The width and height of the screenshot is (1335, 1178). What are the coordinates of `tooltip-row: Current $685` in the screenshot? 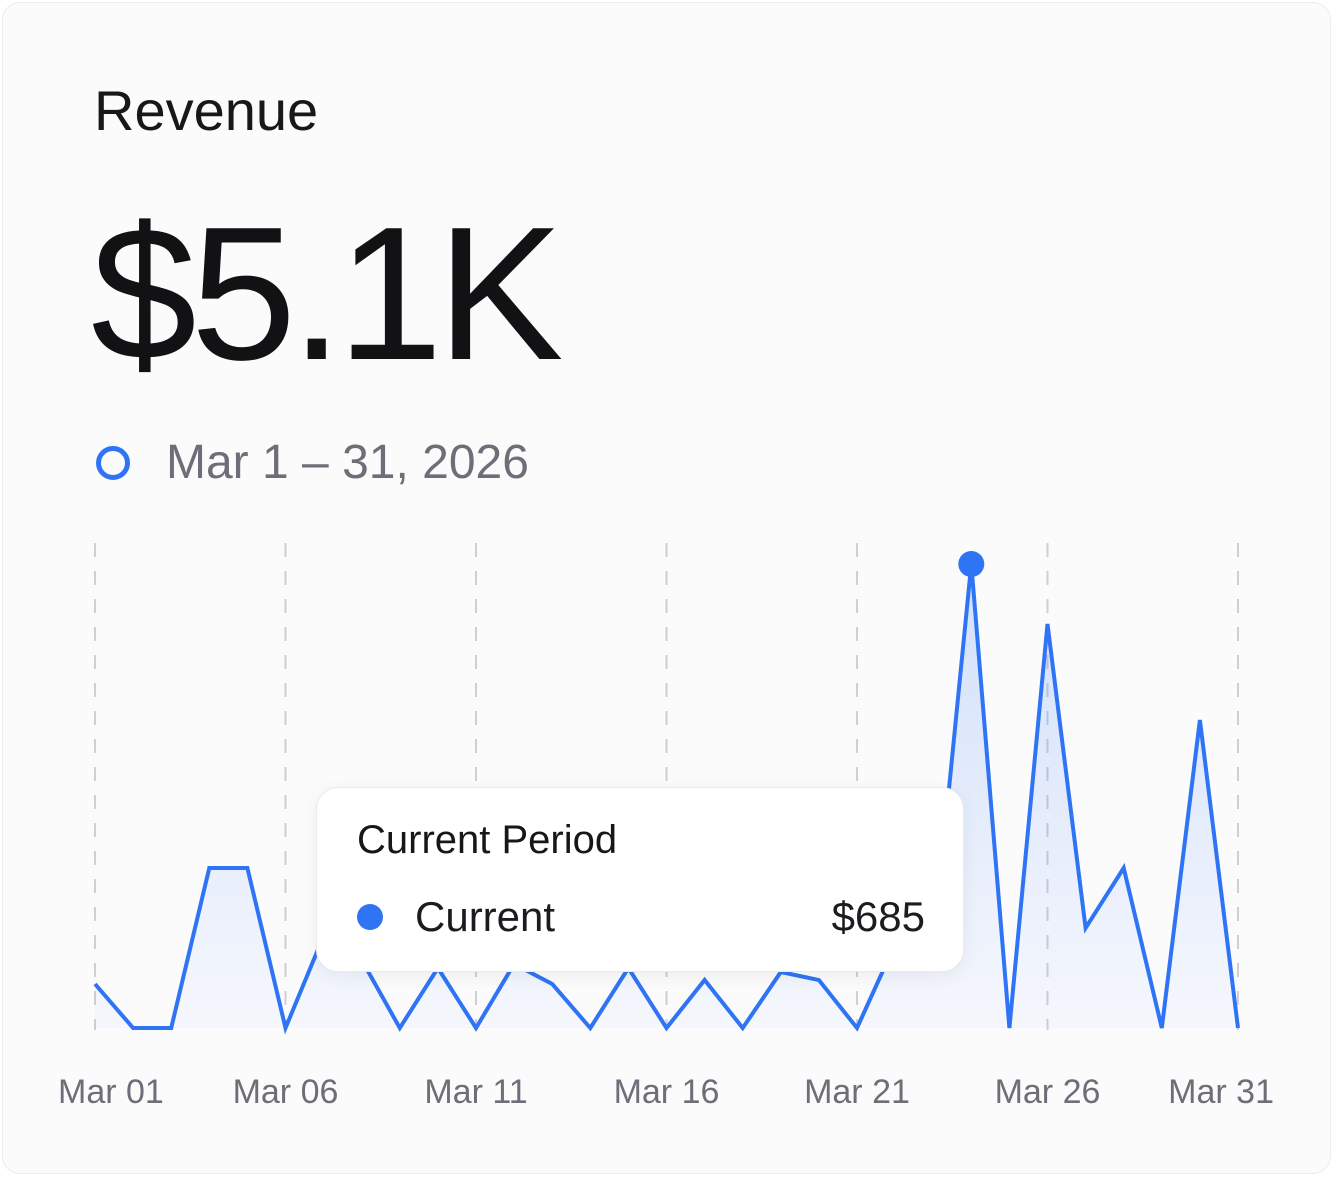 It's located at (641, 917).